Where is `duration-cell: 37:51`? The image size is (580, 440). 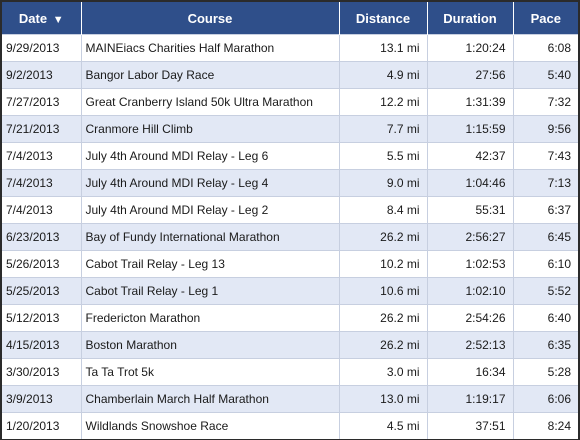
duration-cell: 37:51 is located at coordinates (470, 425).